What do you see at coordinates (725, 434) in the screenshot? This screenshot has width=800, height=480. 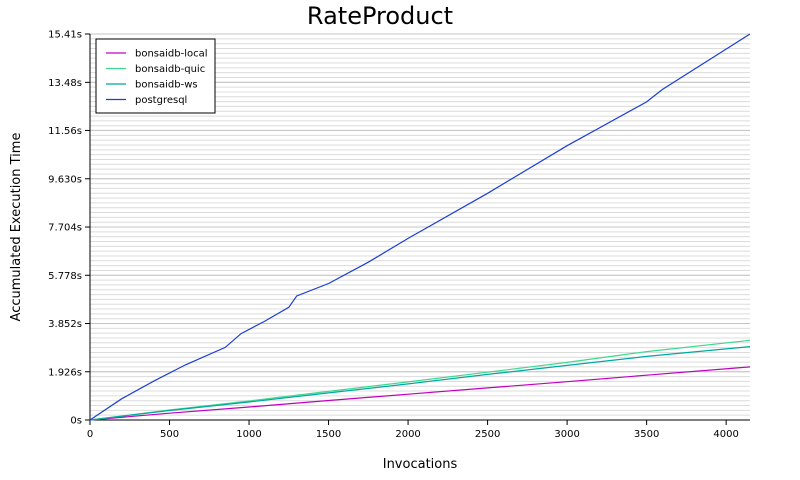 I see `x-tick-label: 4000` at bounding box center [725, 434].